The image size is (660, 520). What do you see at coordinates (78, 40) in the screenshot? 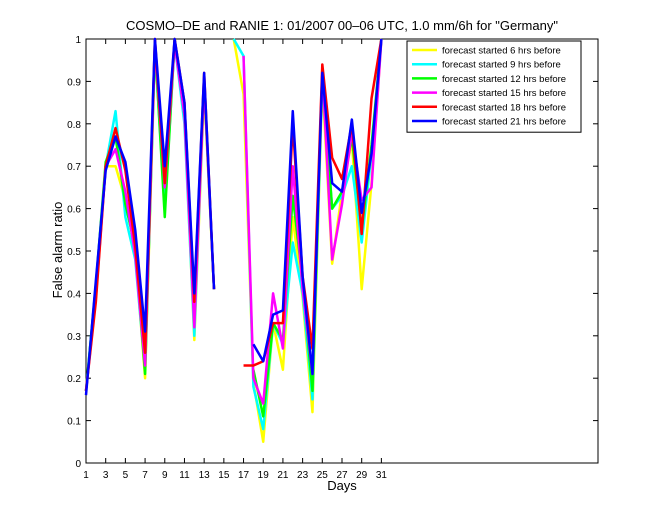
I see `y-tick-label: 1` at bounding box center [78, 40].